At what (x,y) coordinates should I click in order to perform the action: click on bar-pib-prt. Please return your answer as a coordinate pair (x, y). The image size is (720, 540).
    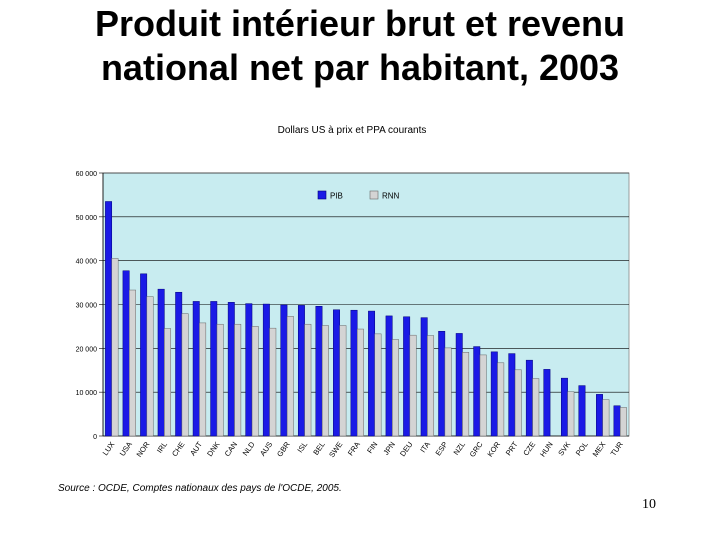
    Looking at the image, I should click on (512, 395).